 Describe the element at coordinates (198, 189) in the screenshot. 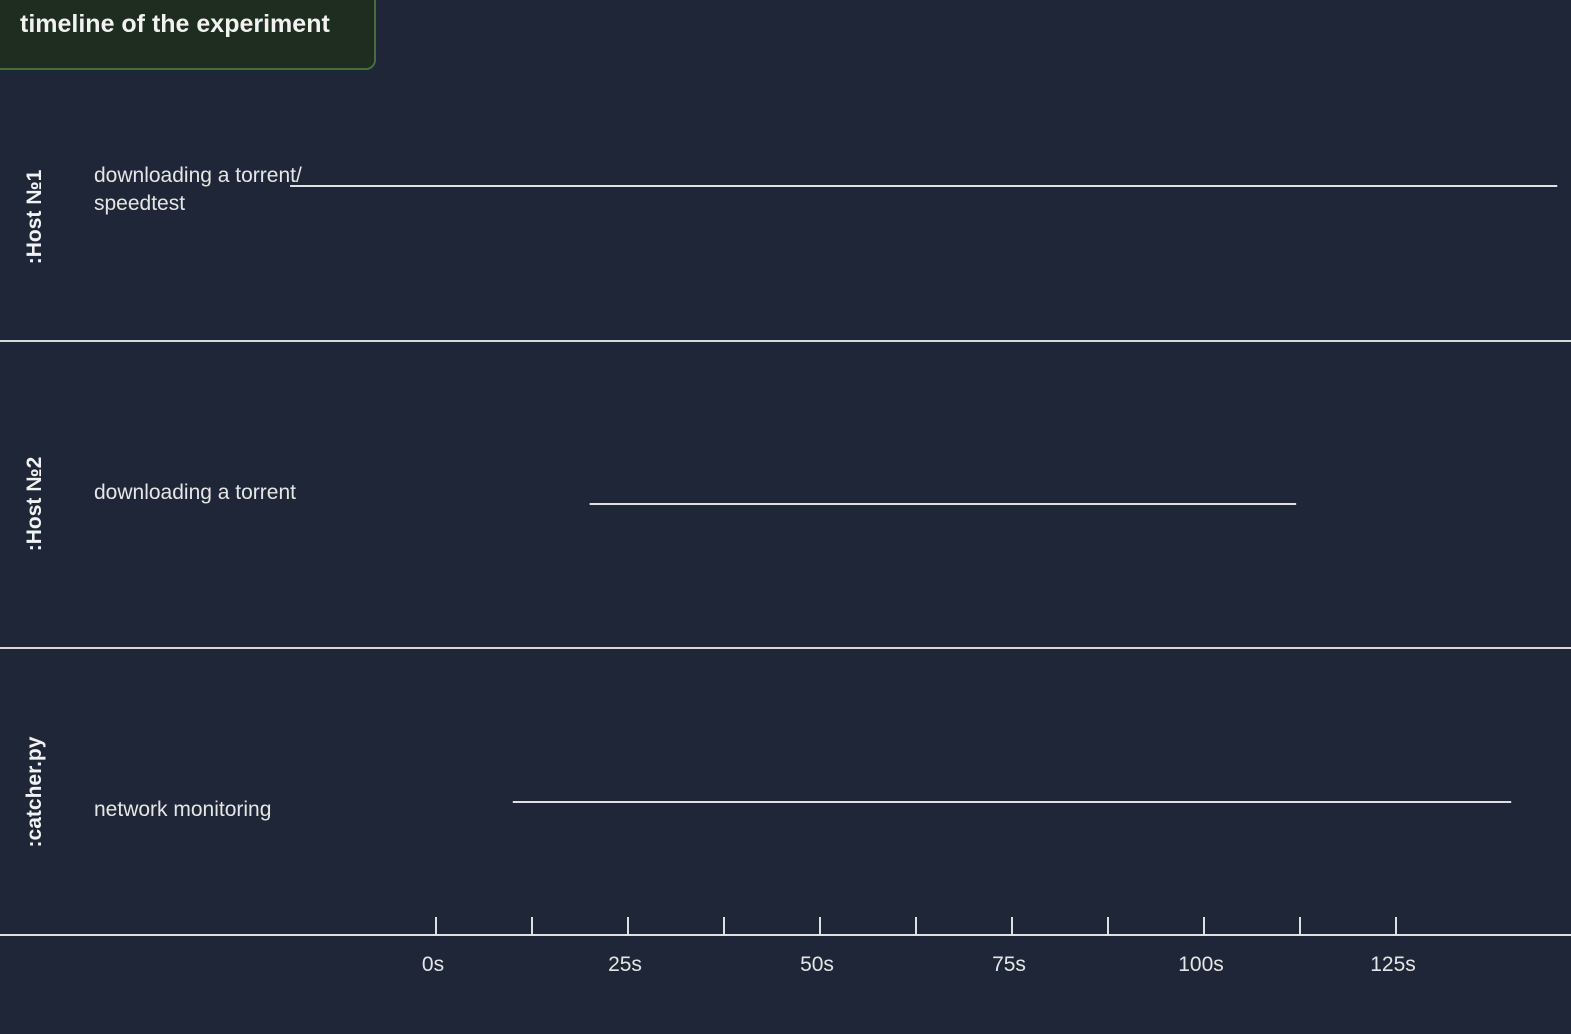

I see `task-label-host1: downloading a torrent/ speedtest` at that location.